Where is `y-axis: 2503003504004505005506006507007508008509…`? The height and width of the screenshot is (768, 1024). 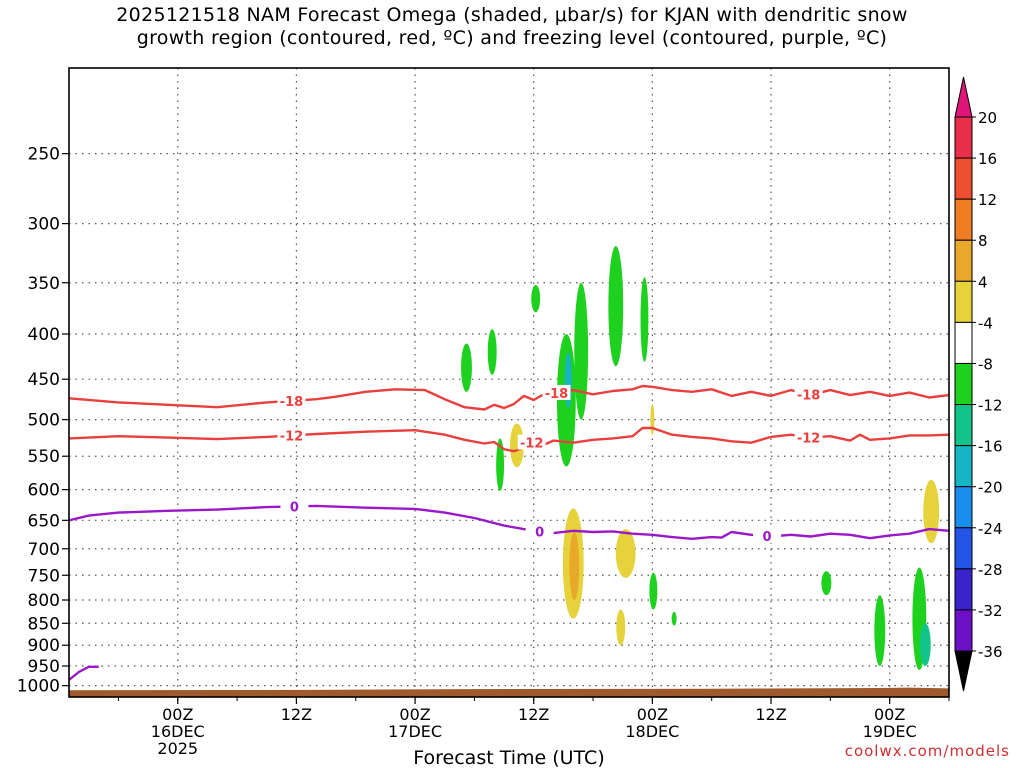
y-axis: 2503003504004505005506006507007508008509… is located at coordinates (43, 421).